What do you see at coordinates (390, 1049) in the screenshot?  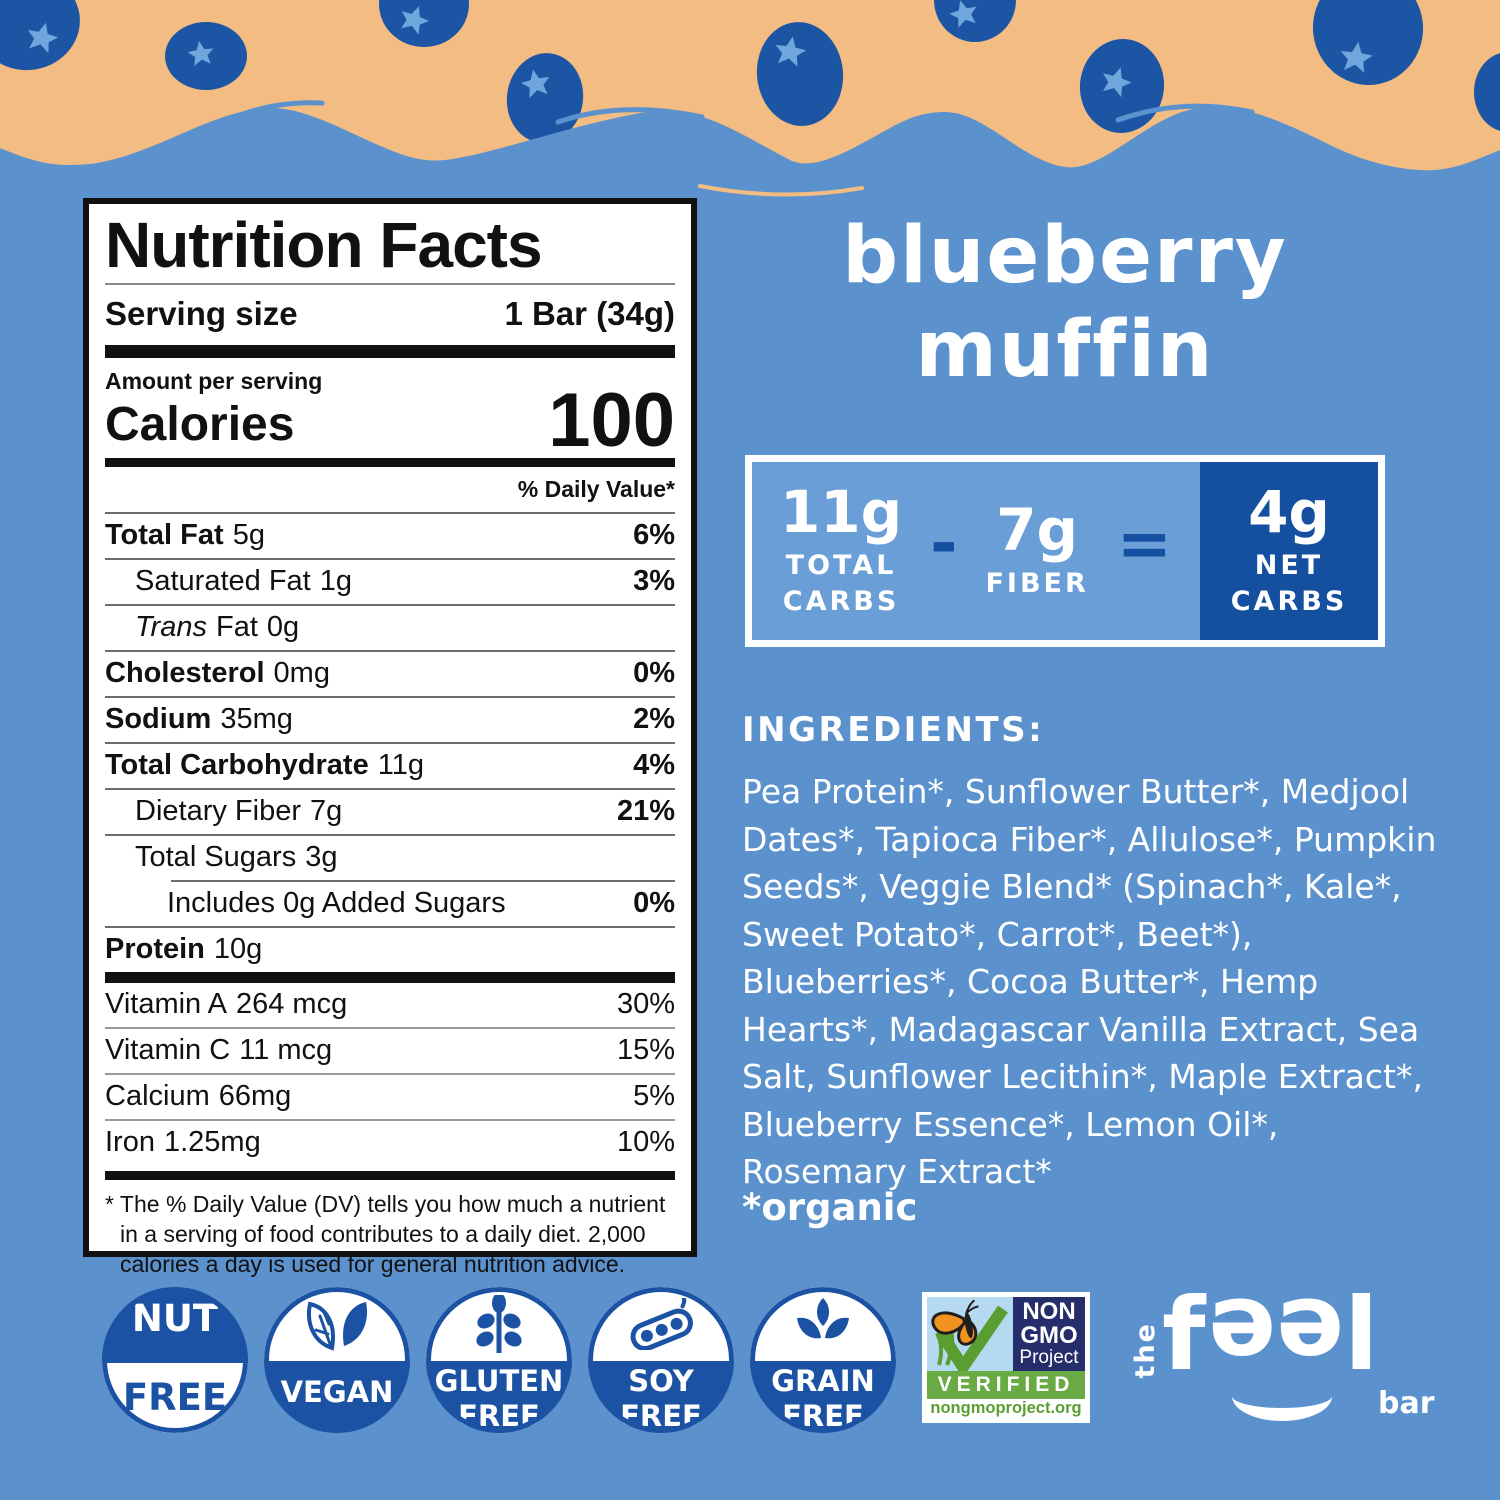 I see `vitamin-row-c: Vitamin C 11 mcg 15%` at bounding box center [390, 1049].